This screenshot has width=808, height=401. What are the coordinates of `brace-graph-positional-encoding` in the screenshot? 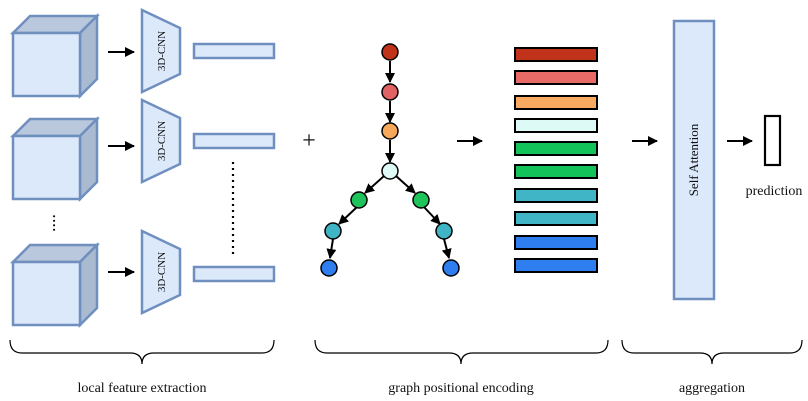 It's located at (461, 352).